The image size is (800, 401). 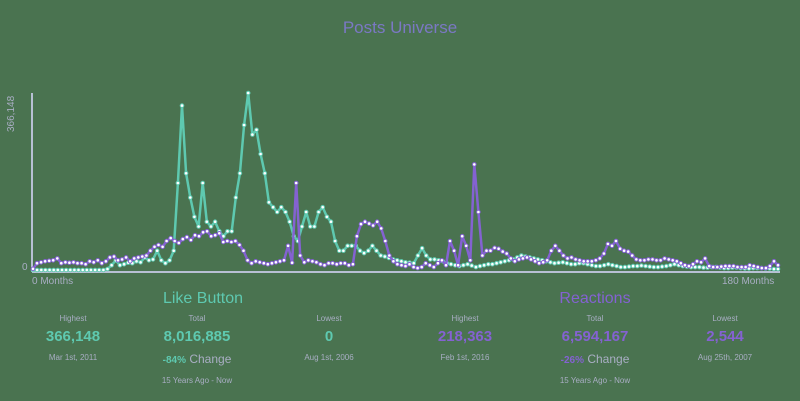 I want to click on x-axis-end-label: 180 Months, so click(x=748, y=281).